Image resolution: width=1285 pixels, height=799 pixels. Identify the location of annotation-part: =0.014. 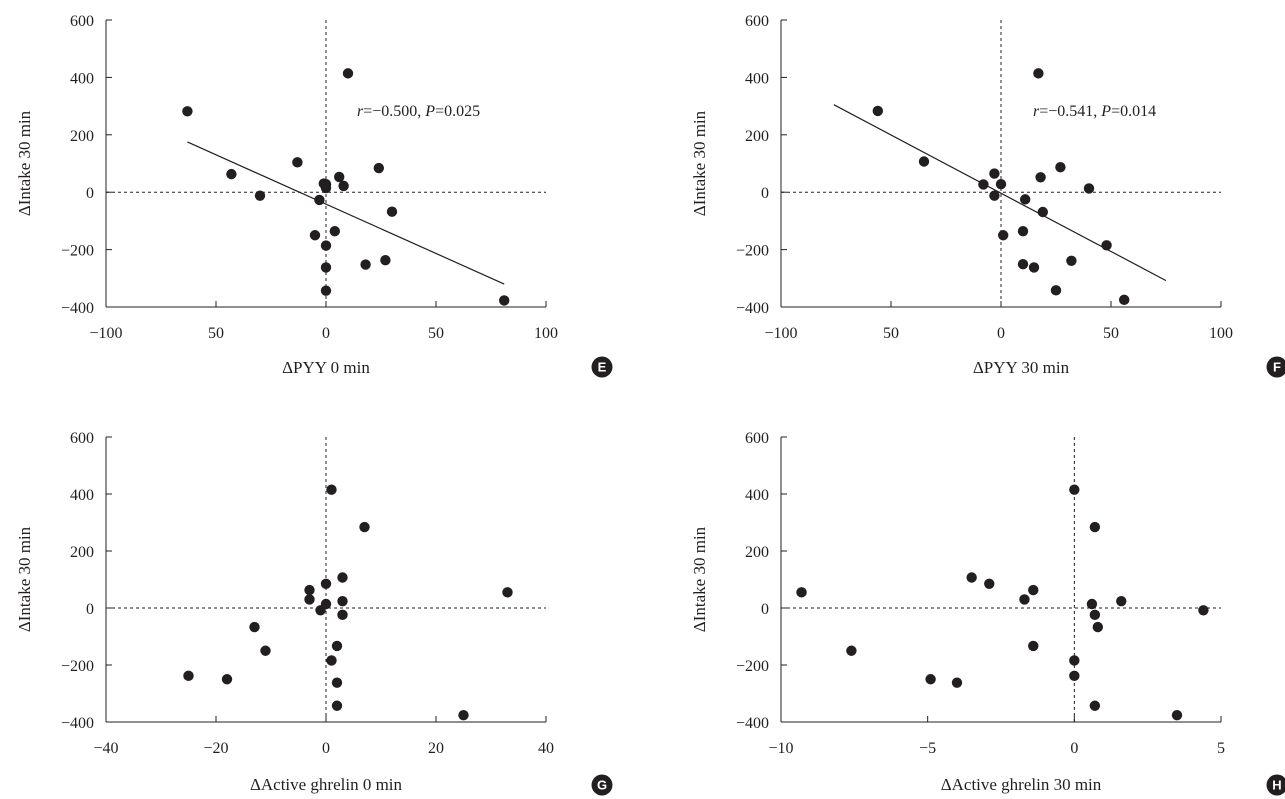
(1133, 111).